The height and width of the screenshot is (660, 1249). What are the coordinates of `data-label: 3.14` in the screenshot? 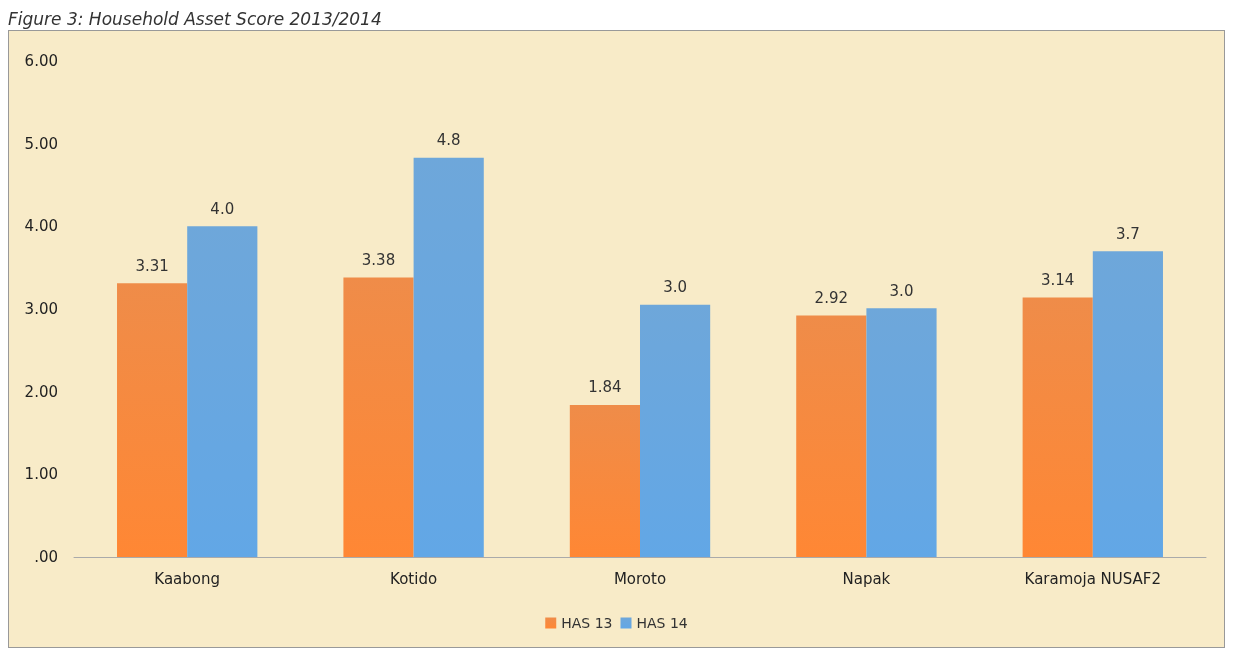 It's located at (1058, 279).